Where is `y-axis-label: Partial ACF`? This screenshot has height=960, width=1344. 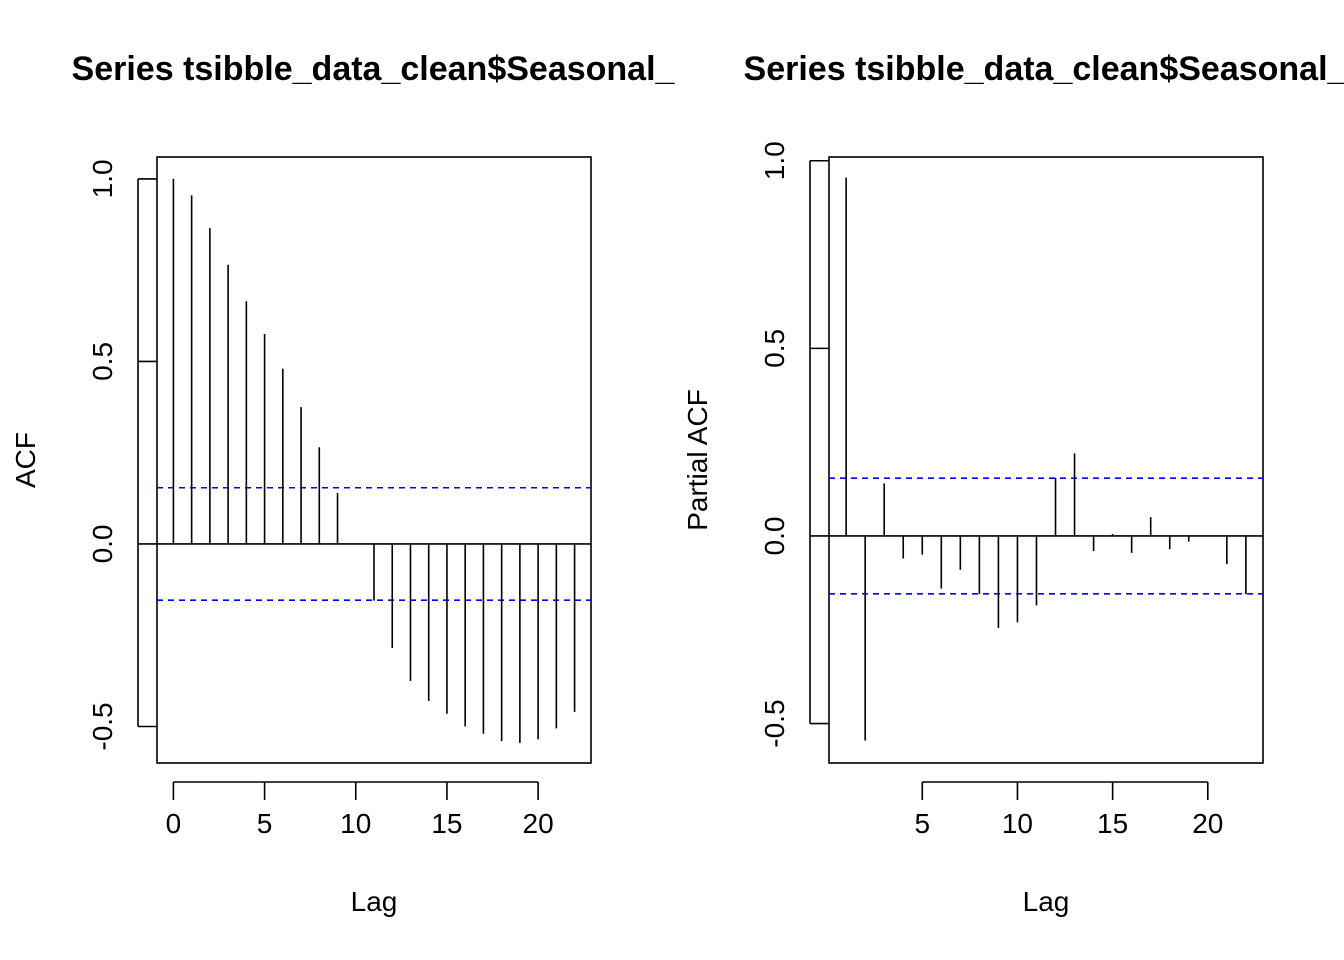 y-axis-label: Partial ACF is located at coordinates (697, 460).